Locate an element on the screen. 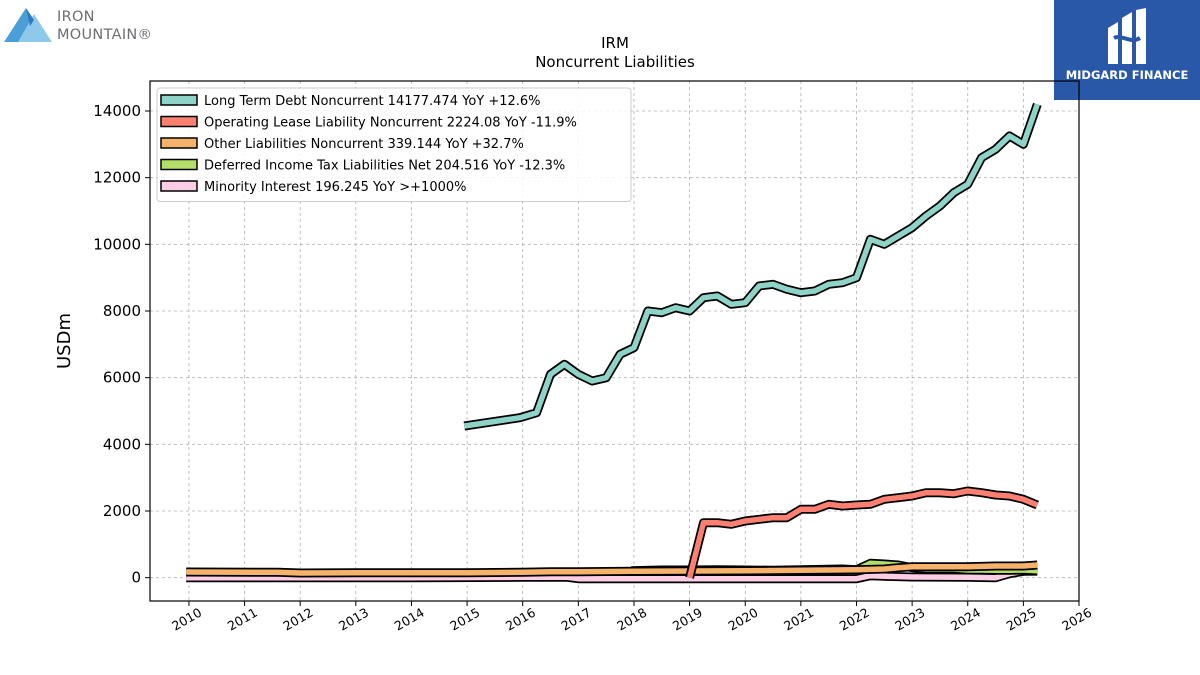 The height and width of the screenshot is (675, 1200). y-axis-label: USDm is located at coordinates (64, 341).